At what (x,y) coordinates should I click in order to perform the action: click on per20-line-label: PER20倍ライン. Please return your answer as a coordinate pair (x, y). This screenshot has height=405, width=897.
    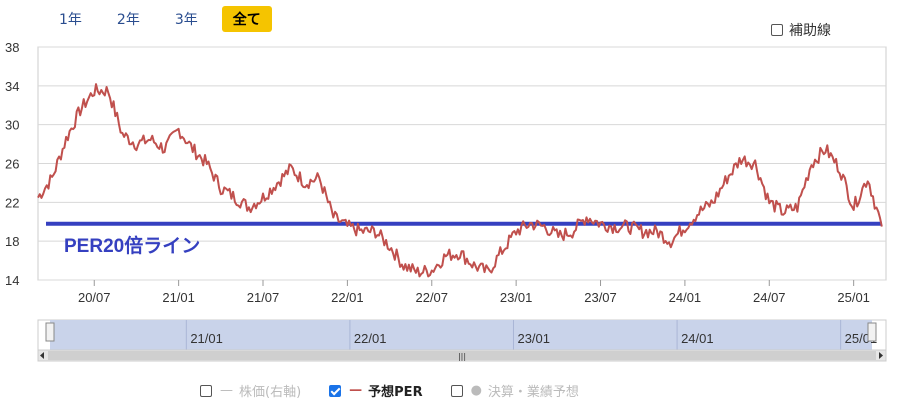
    Looking at the image, I should click on (132, 245).